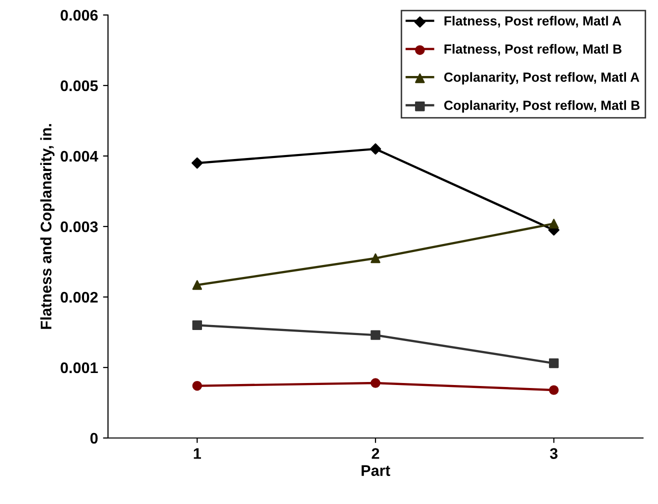  Describe the element at coordinates (542, 106) in the screenshot. I see `legend-label: Coplanarity, Post reflow, Matl B` at that location.